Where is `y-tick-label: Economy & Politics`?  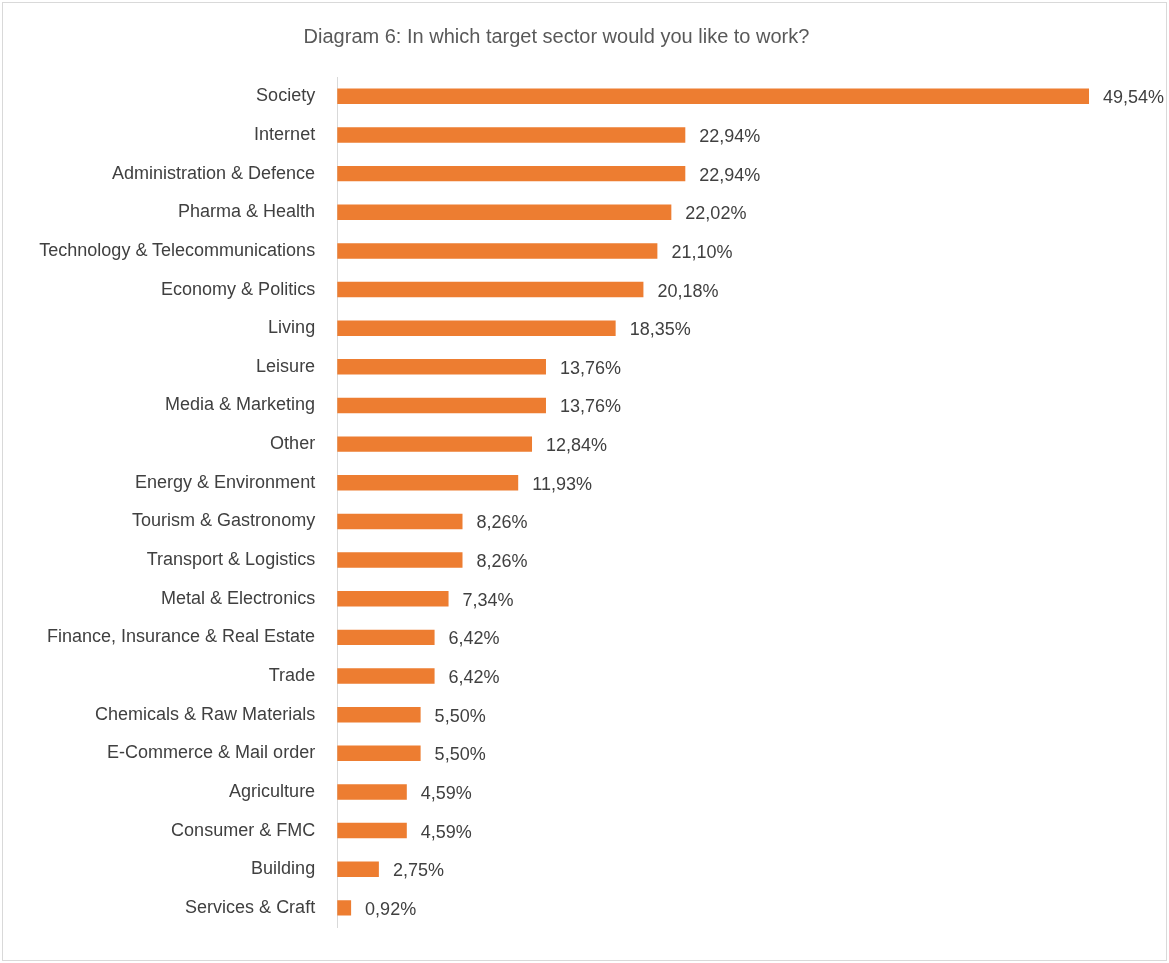 y-tick-label: Economy & Politics is located at coordinates (238, 288).